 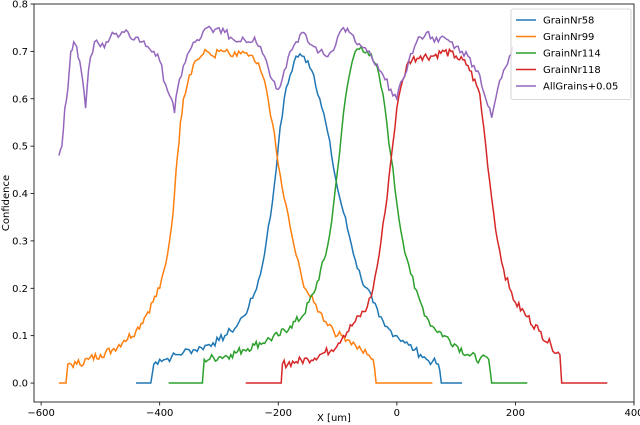 What do you see at coordinates (333, 410) in the screenshot?
I see `x-axis: −600 −400 −200 0 200 400` at bounding box center [333, 410].